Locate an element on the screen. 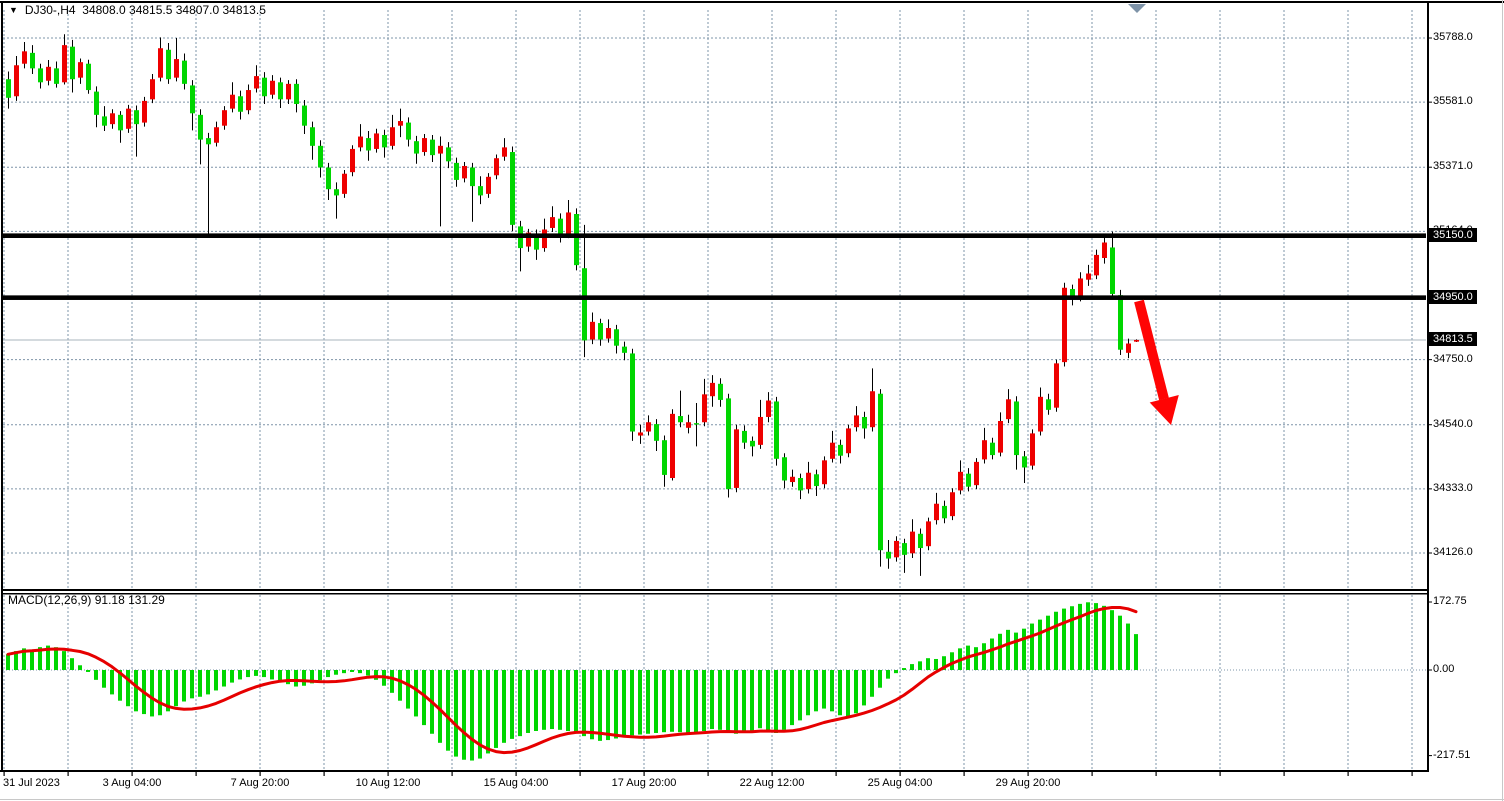 This screenshot has height=801, width=1504. price-axis-label: 34333.0 is located at coordinates (1453, 487).